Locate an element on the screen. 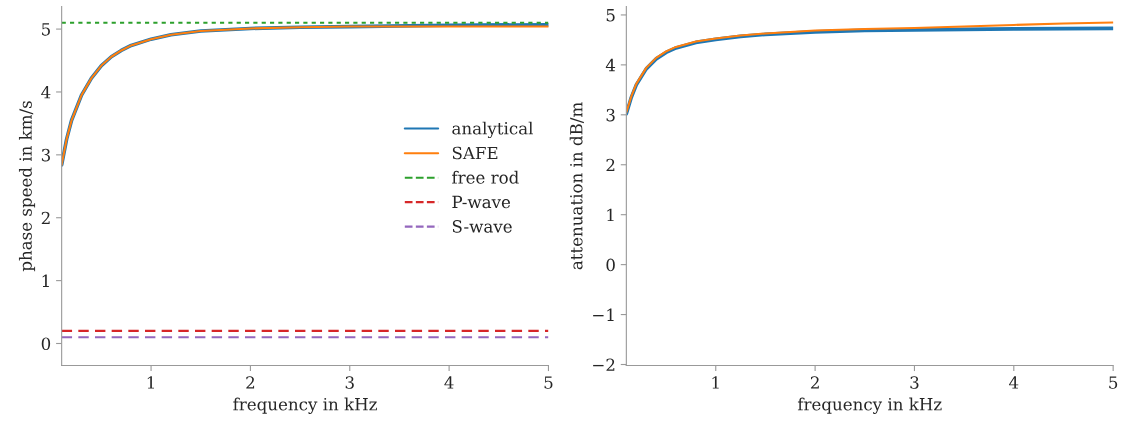  legend-label: free rod is located at coordinates (485, 177).